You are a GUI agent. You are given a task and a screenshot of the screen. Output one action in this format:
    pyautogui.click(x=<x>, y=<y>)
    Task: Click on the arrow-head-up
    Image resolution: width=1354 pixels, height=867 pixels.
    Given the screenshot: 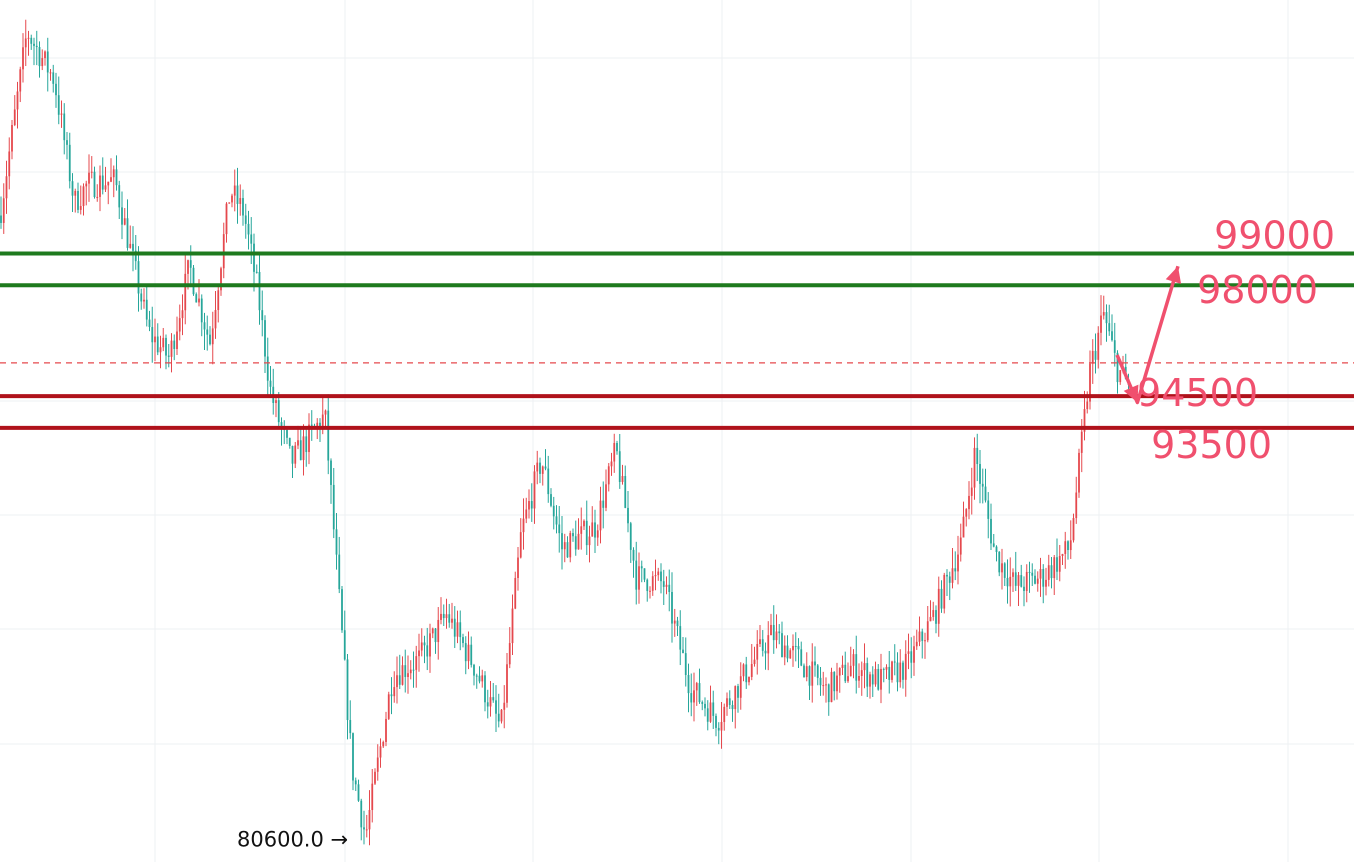 What is the action you would take?
    pyautogui.click(x=1173, y=275)
    